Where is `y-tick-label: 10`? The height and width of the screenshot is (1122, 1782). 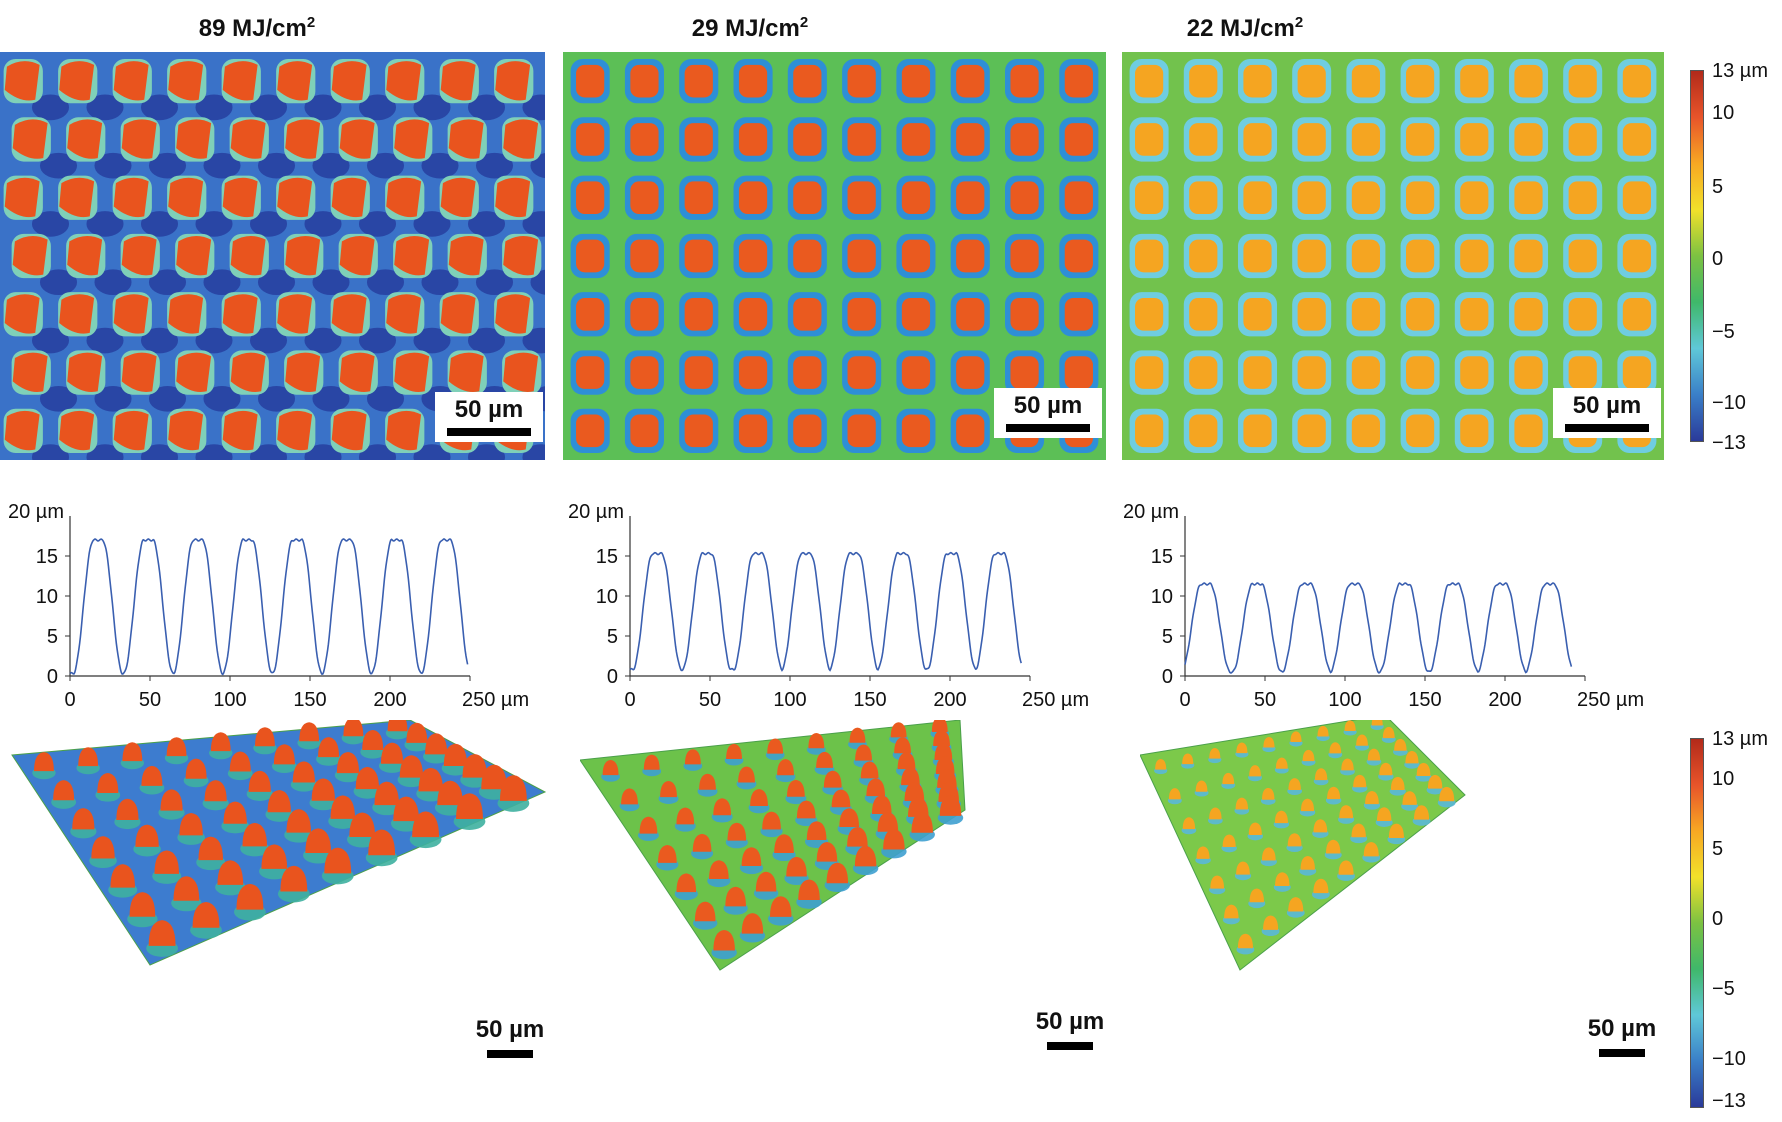 y-tick-label: 10 is located at coordinates (1162, 597).